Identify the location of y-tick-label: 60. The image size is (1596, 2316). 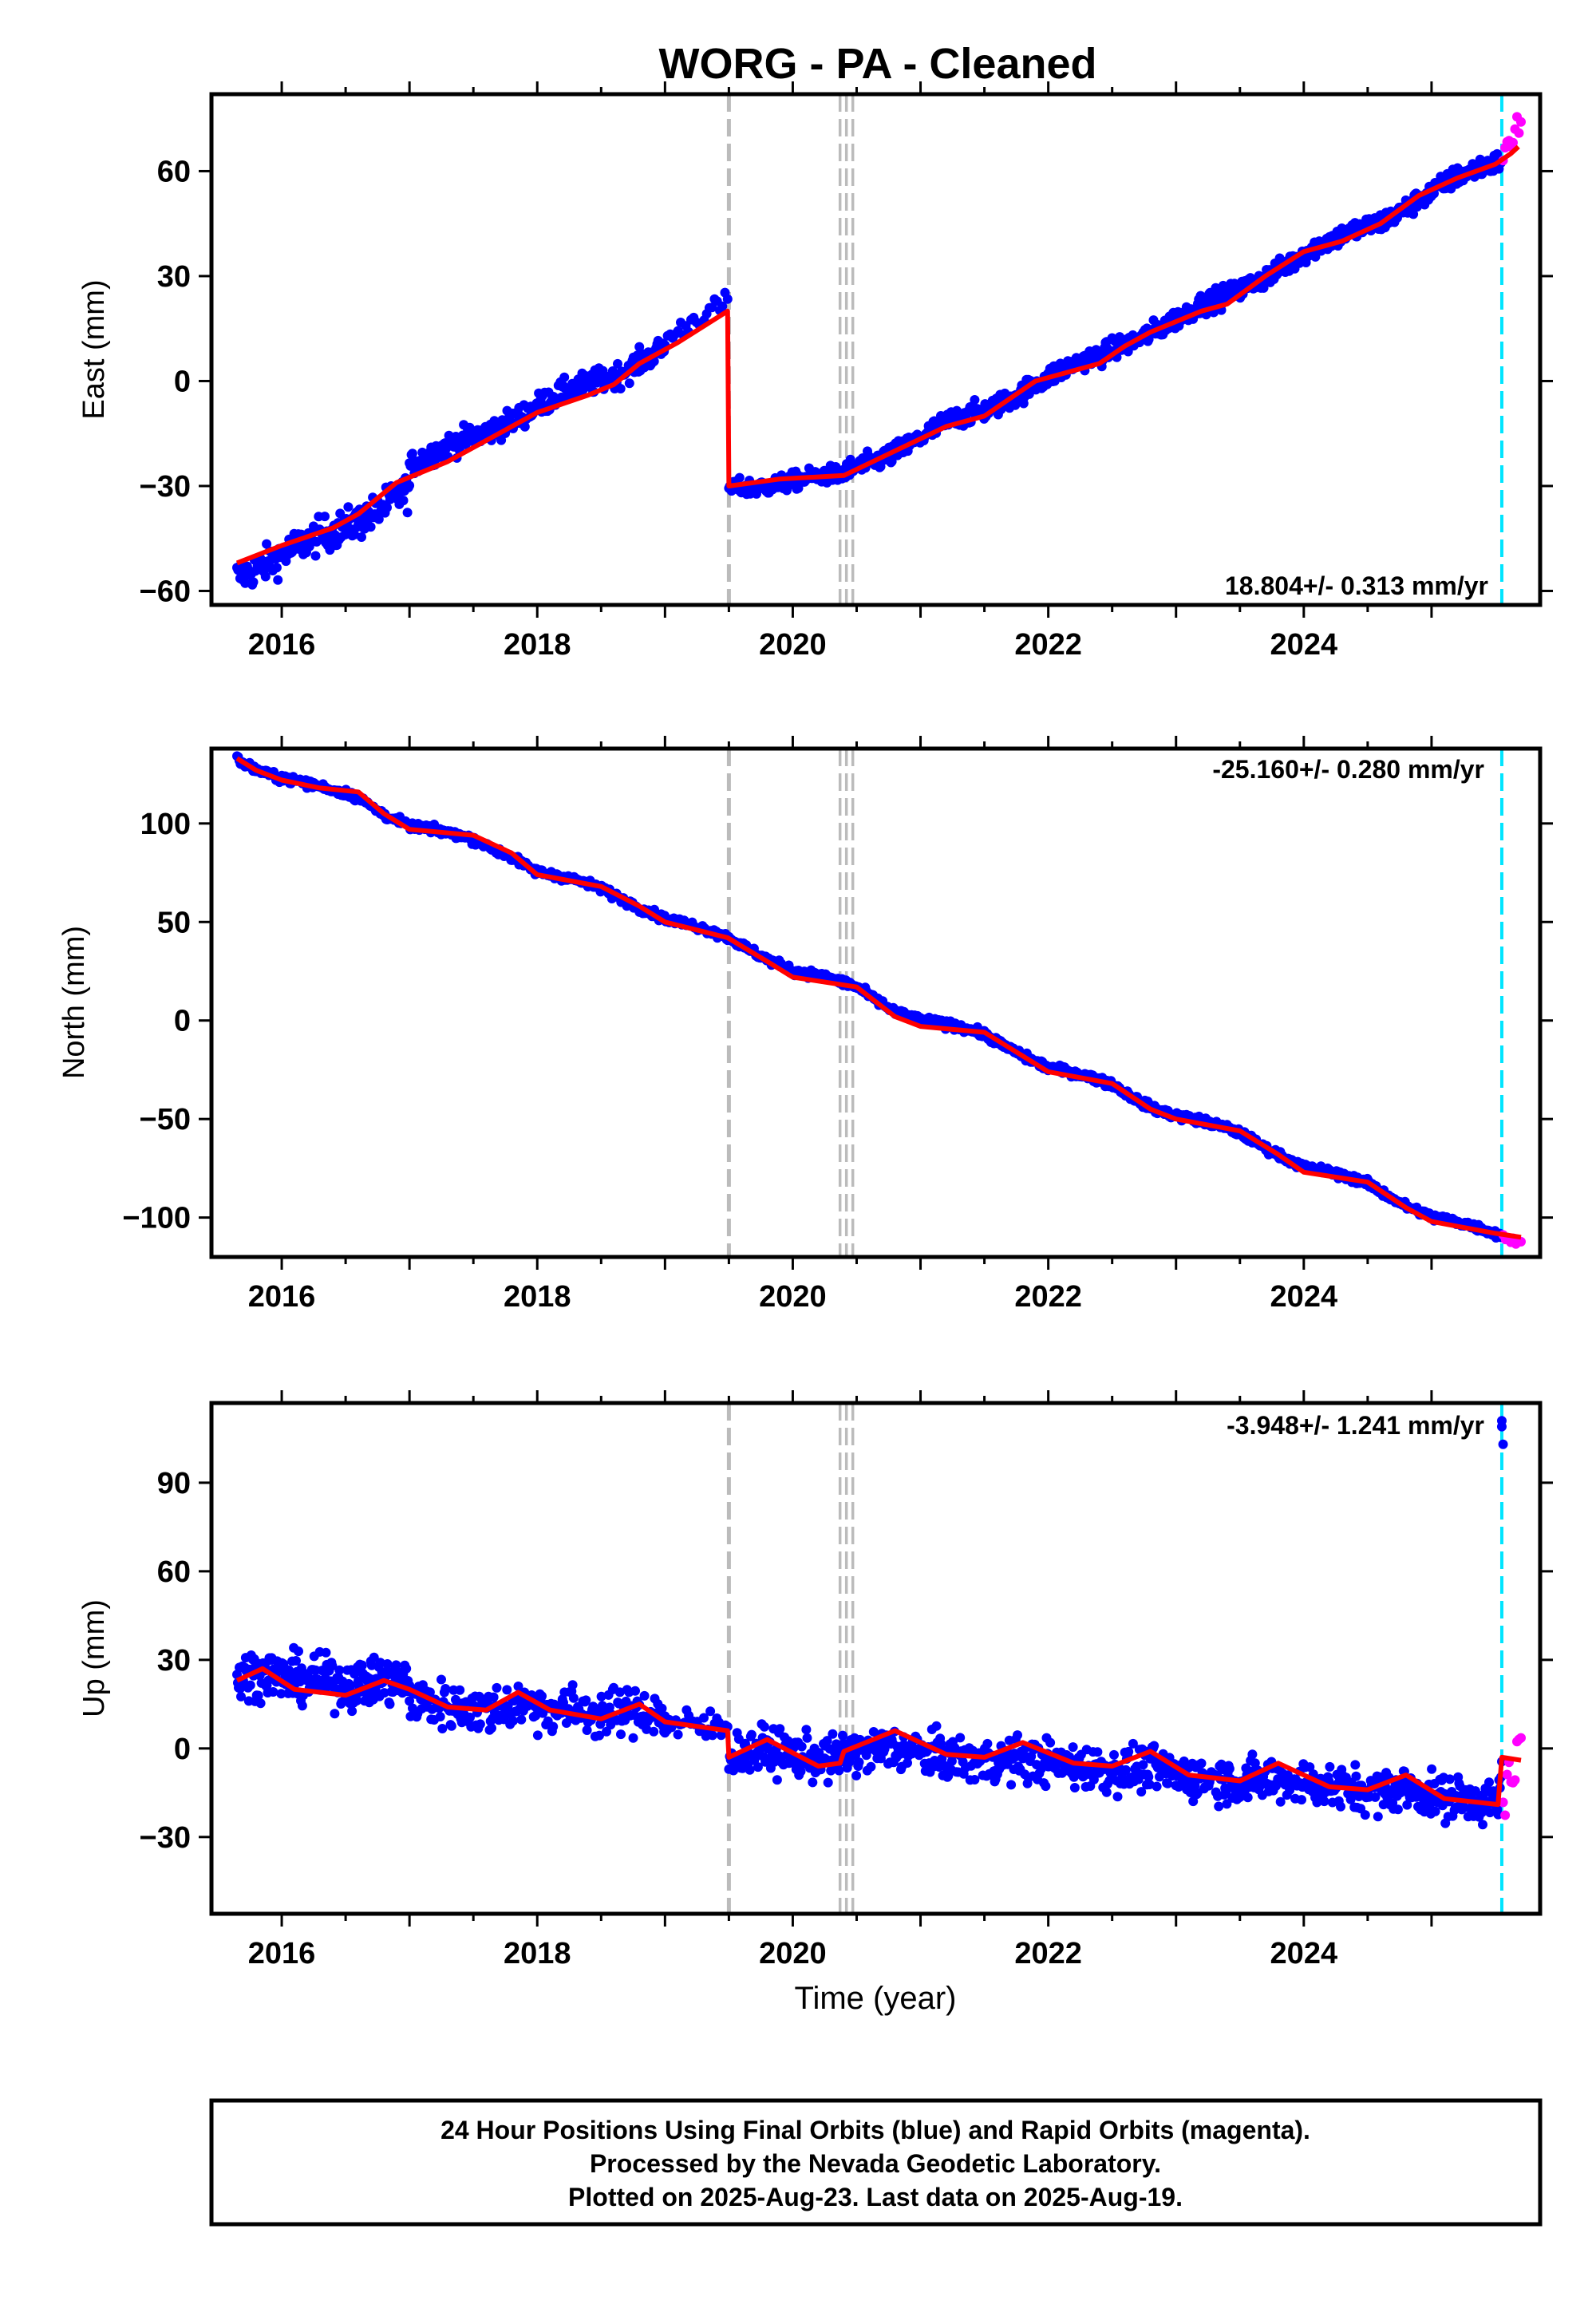
(174, 171).